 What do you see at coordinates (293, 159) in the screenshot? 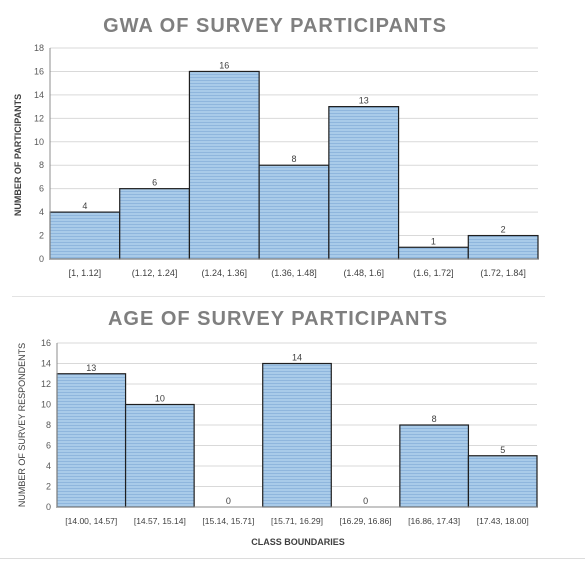
I see `gwa-data-label: 8` at bounding box center [293, 159].